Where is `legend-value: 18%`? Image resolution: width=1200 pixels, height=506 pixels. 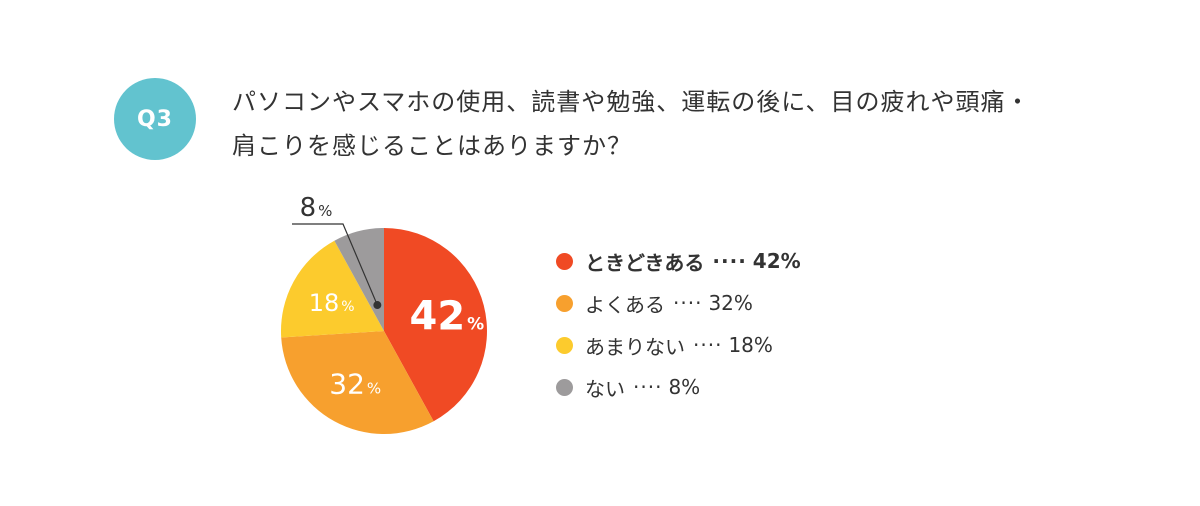
legend-value: 18% is located at coordinates (750, 345).